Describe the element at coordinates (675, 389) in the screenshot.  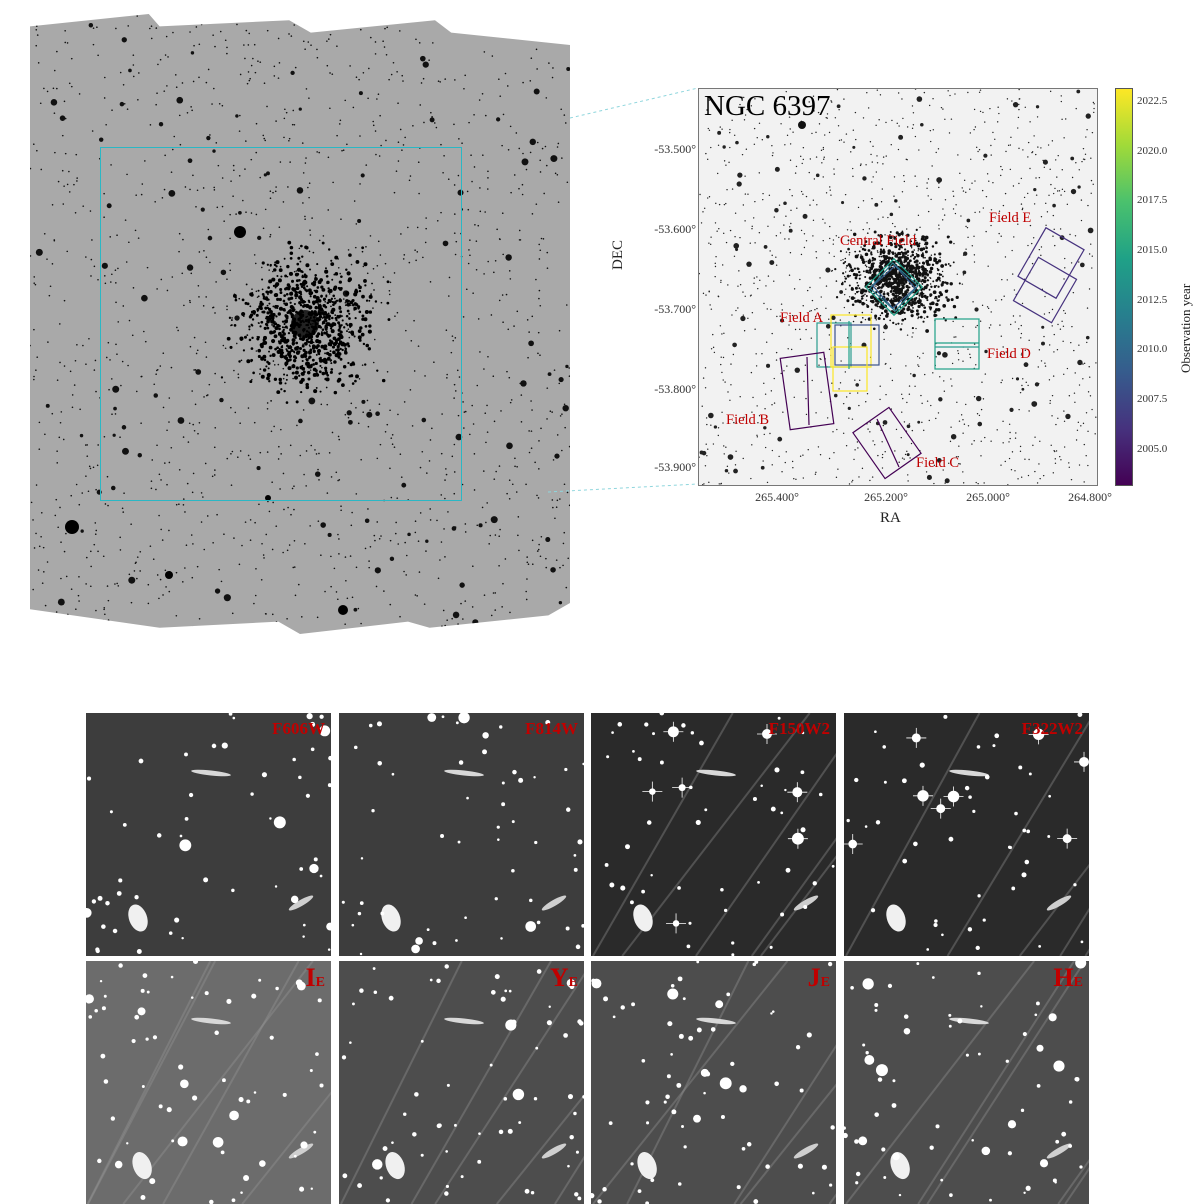
I see `dec-tick-label: -53.800°` at that location.